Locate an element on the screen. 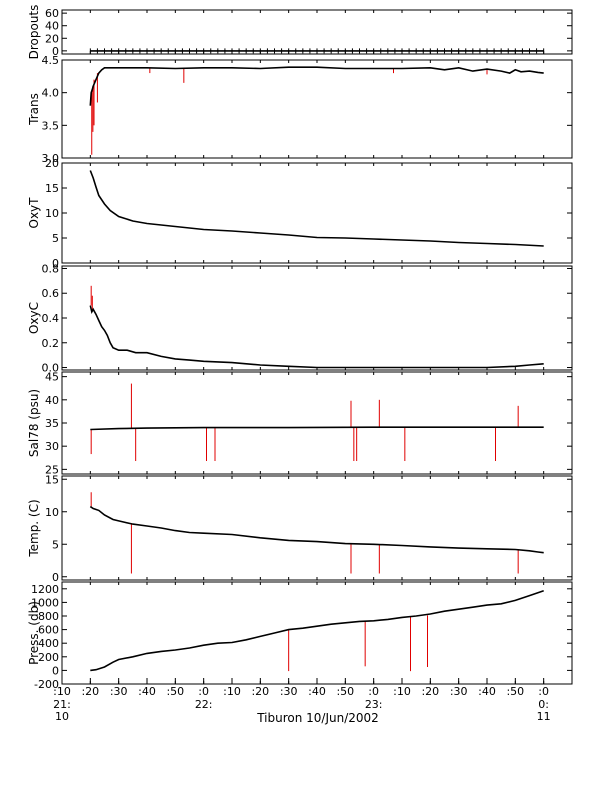  oxyc-plot-frame is located at coordinates (317, 318).